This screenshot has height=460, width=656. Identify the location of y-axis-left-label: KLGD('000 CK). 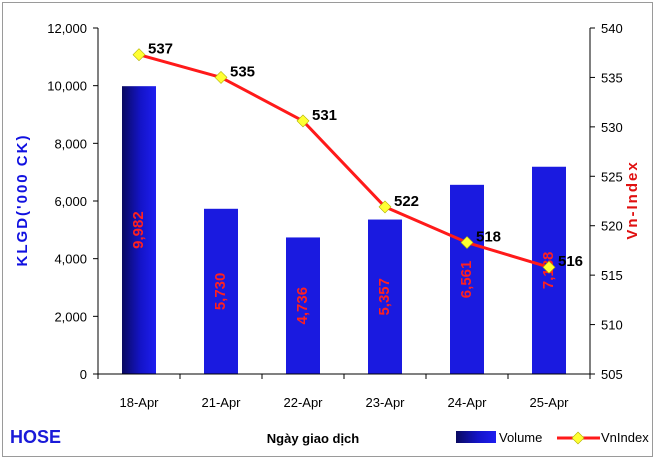
(22, 200).